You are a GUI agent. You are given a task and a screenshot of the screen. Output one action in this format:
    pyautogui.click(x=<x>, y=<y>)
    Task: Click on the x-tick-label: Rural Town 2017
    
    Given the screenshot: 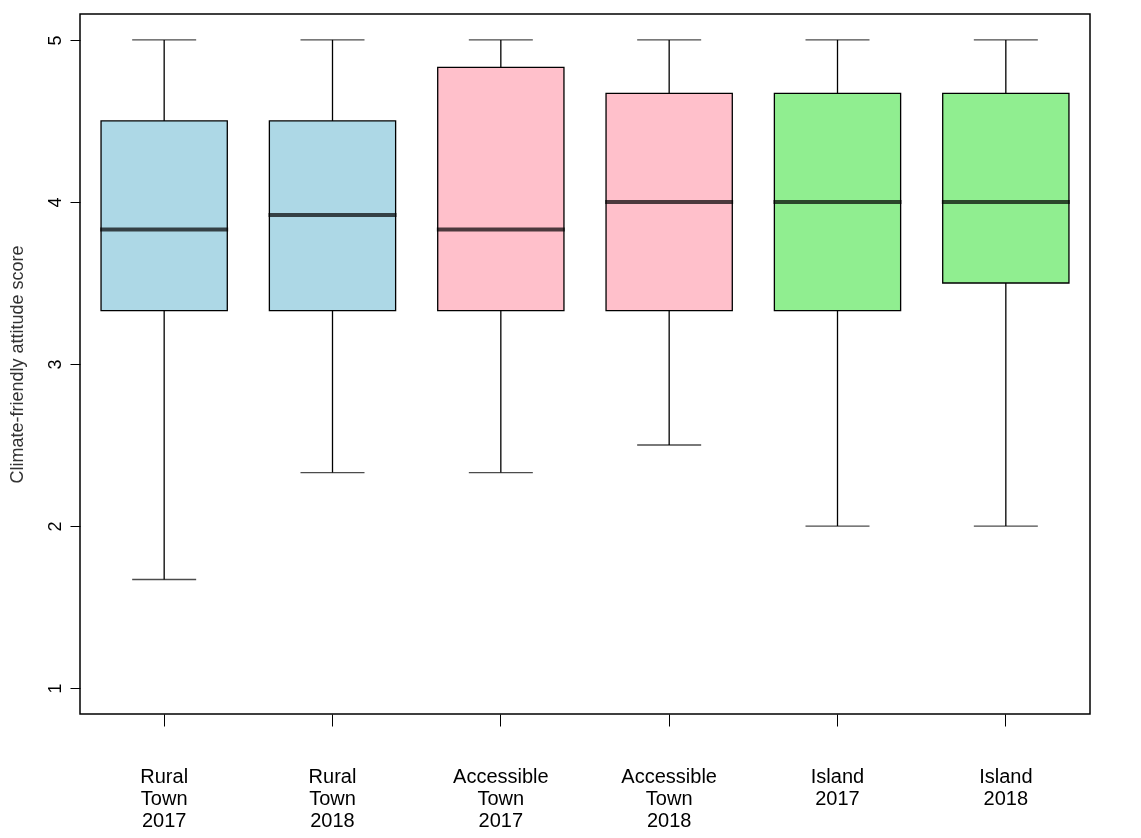 What is the action you would take?
    pyautogui.click(x=164, y=797)
    